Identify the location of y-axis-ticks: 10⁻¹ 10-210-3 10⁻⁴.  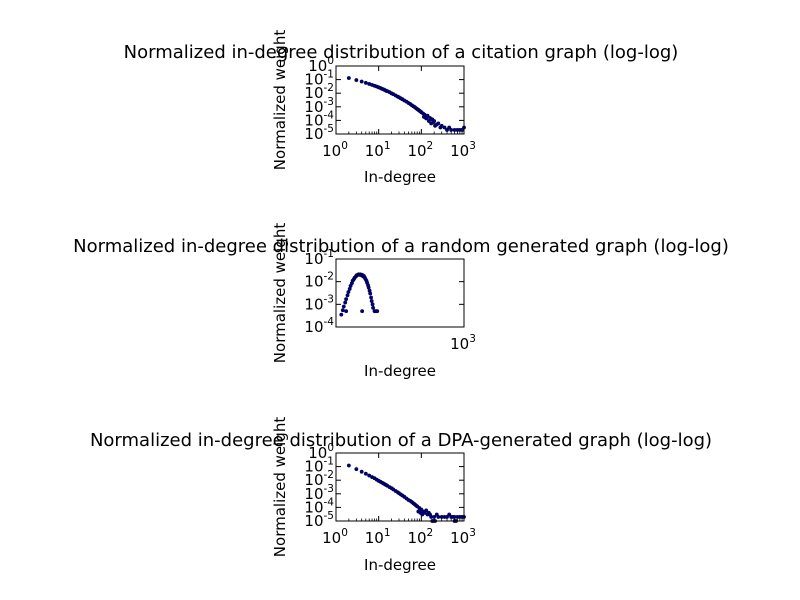
(384, 292).